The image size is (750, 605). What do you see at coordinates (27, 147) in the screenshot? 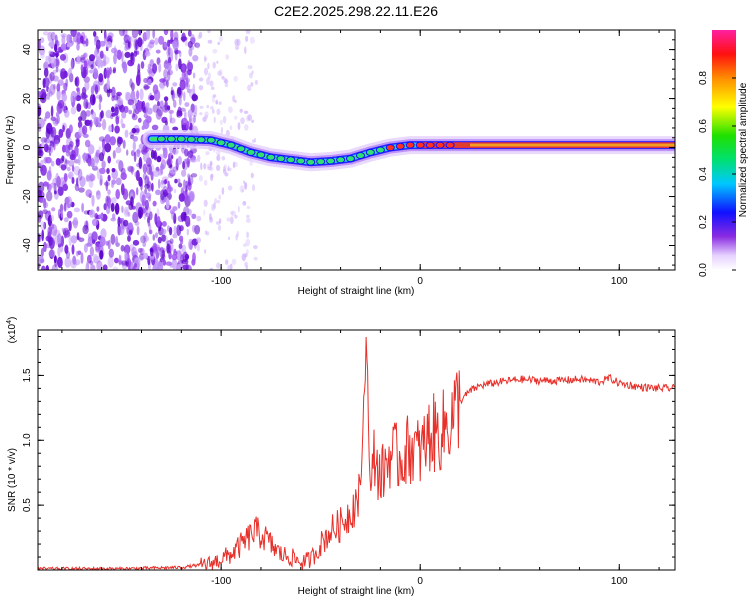
I see `y-tick-label: 0` at bounding box center [27, 147].